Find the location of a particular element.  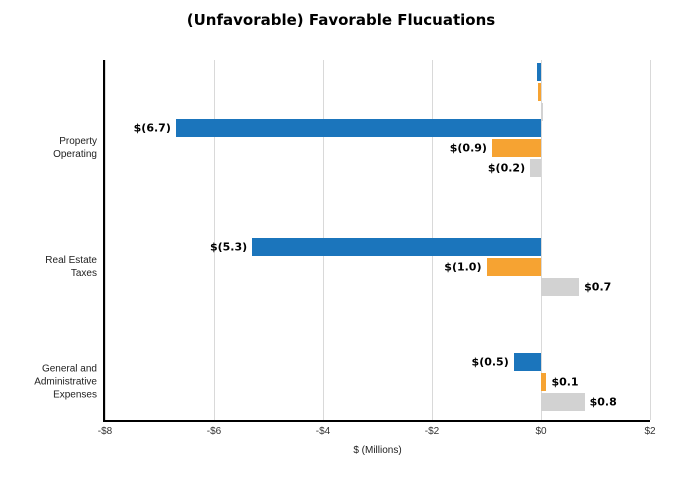

bar-label: $(6.7) is located at coordinates (152, 128).